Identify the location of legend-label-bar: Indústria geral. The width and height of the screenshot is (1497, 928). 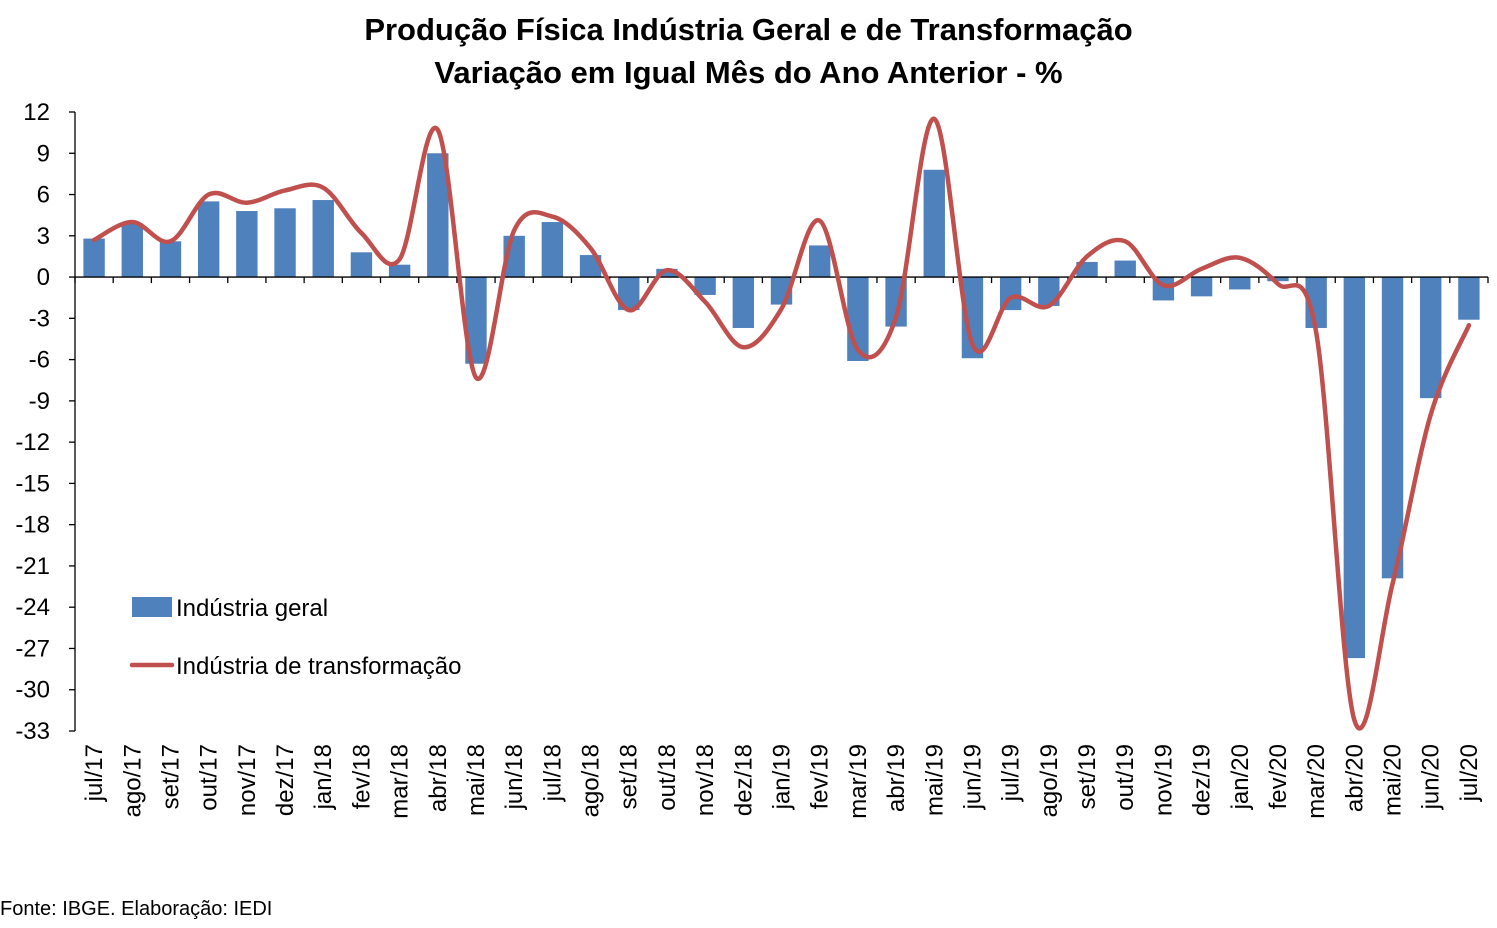
(252, 608).